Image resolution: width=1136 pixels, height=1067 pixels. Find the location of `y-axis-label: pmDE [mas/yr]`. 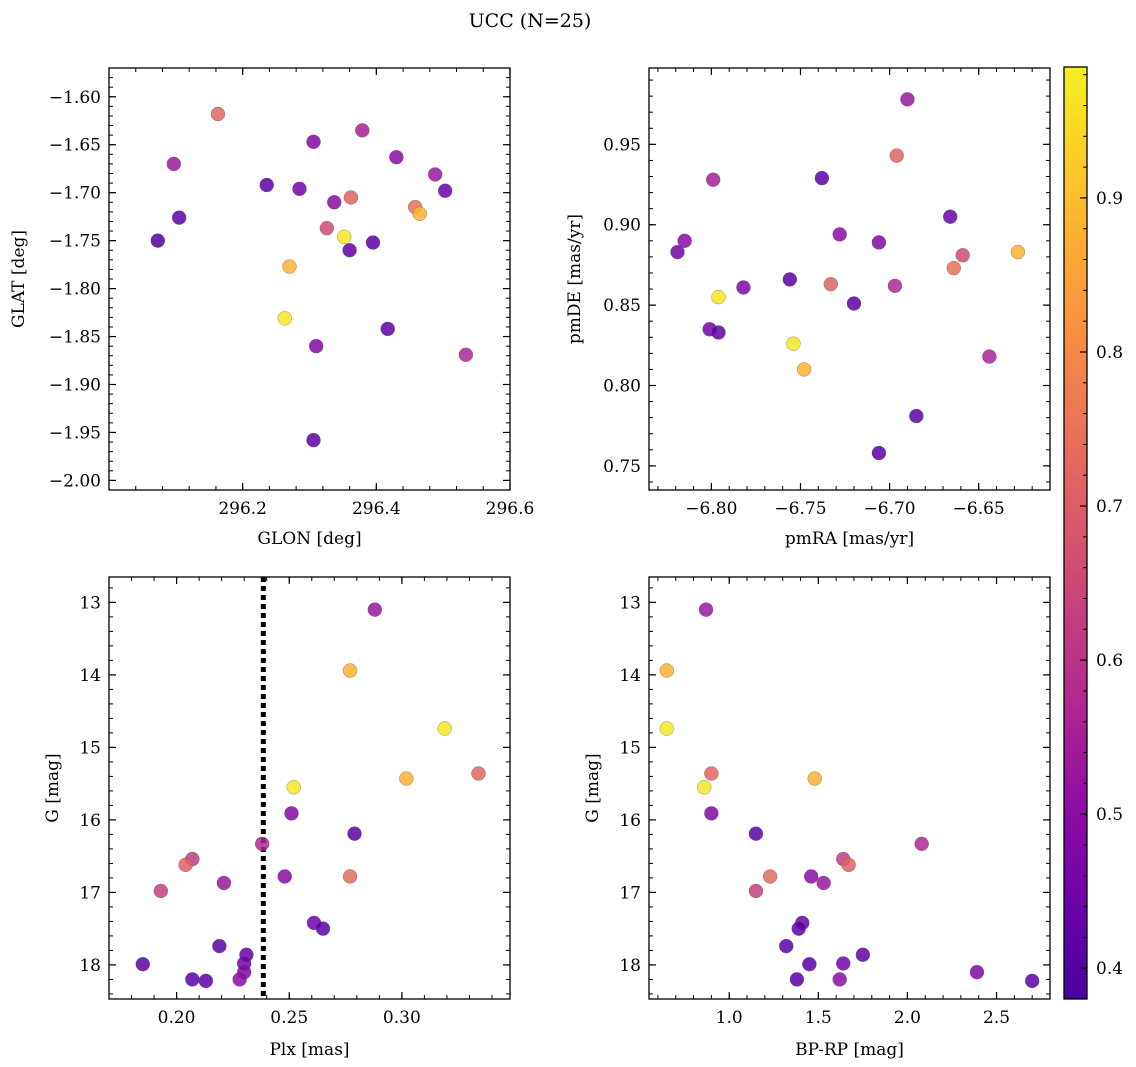

y-axis-label: pmDE [mas/yr] is located at coordinates (575, 279).